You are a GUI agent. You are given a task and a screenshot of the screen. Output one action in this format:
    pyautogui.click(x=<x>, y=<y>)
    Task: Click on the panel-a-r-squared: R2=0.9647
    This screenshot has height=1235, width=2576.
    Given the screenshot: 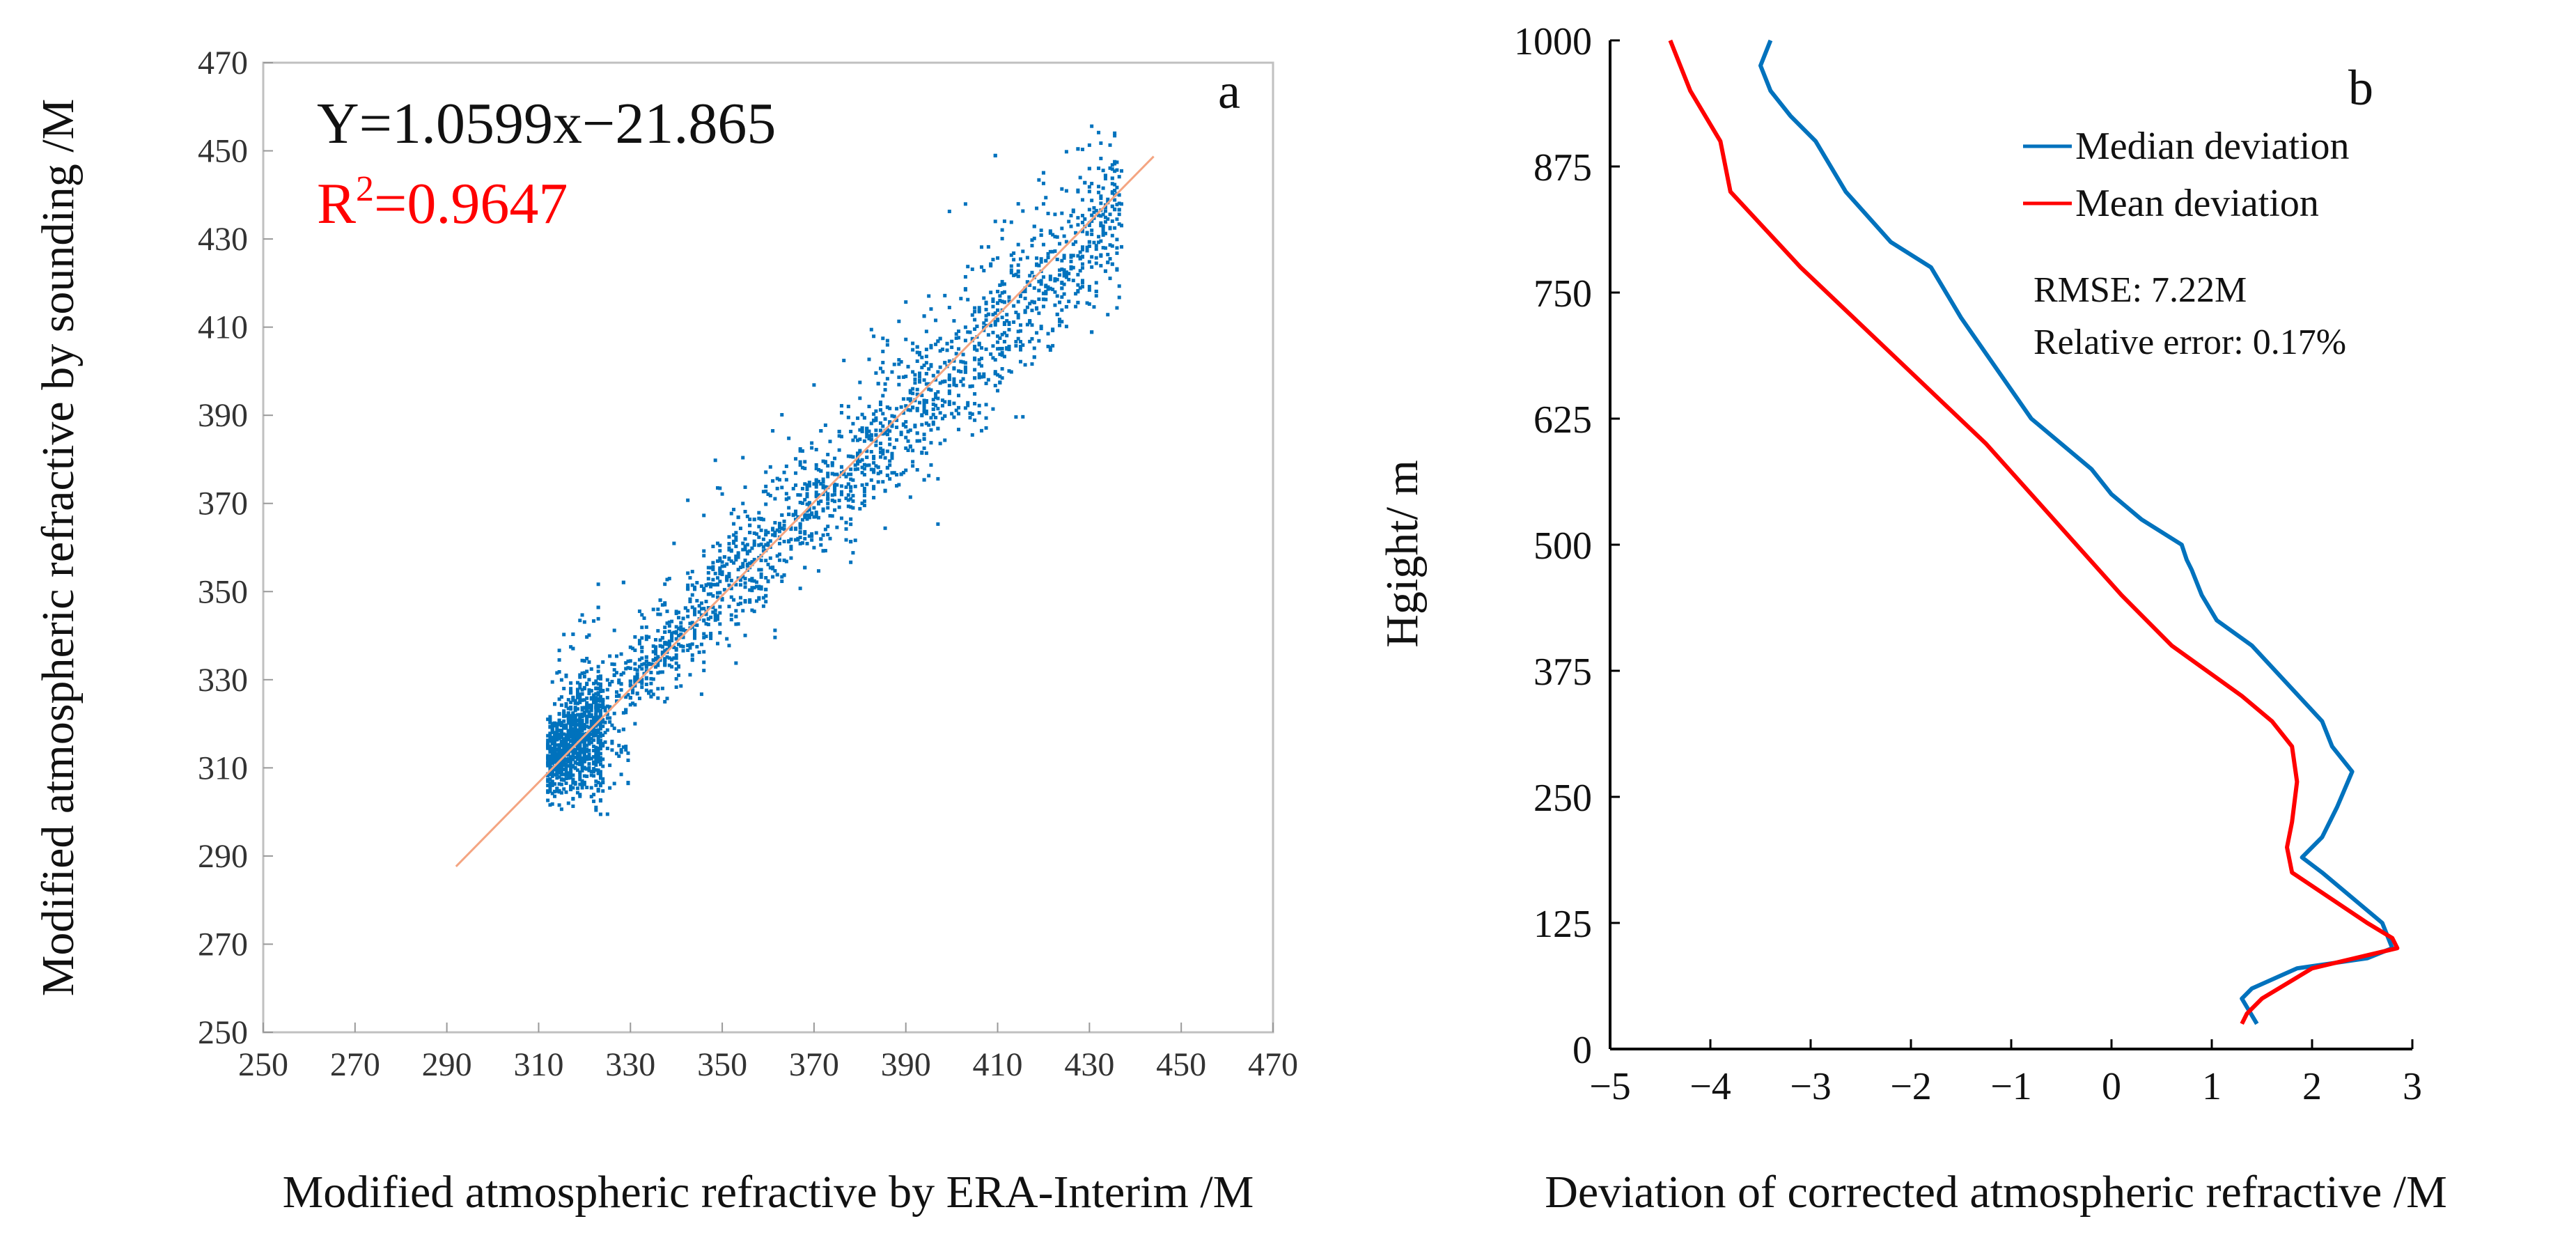 What is the action you would take?
    pyautogui.click(x=442, y=202)
    